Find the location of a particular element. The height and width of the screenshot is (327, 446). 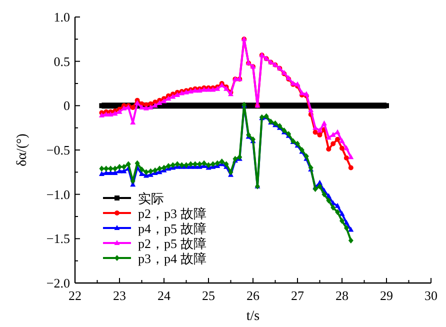

x-axis-title: t/s is located at coordinates (253, 316).